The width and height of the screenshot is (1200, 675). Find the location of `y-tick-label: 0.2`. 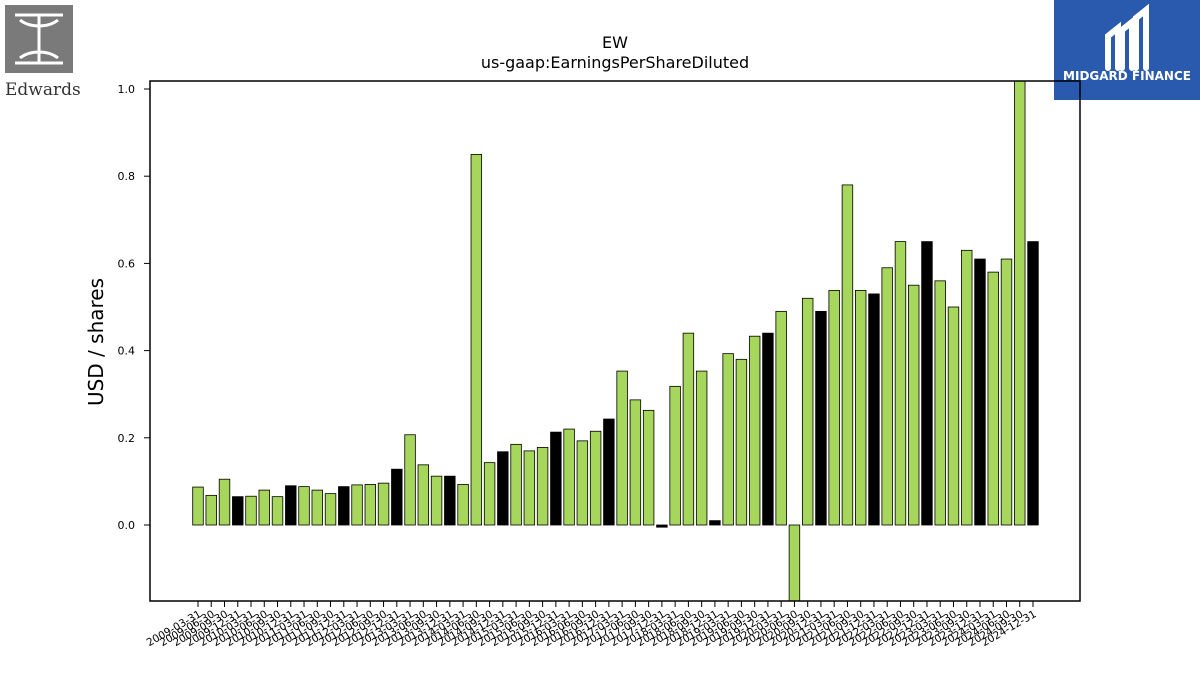

y-tick-label: 0.2 is located at coordinates (127, 438).